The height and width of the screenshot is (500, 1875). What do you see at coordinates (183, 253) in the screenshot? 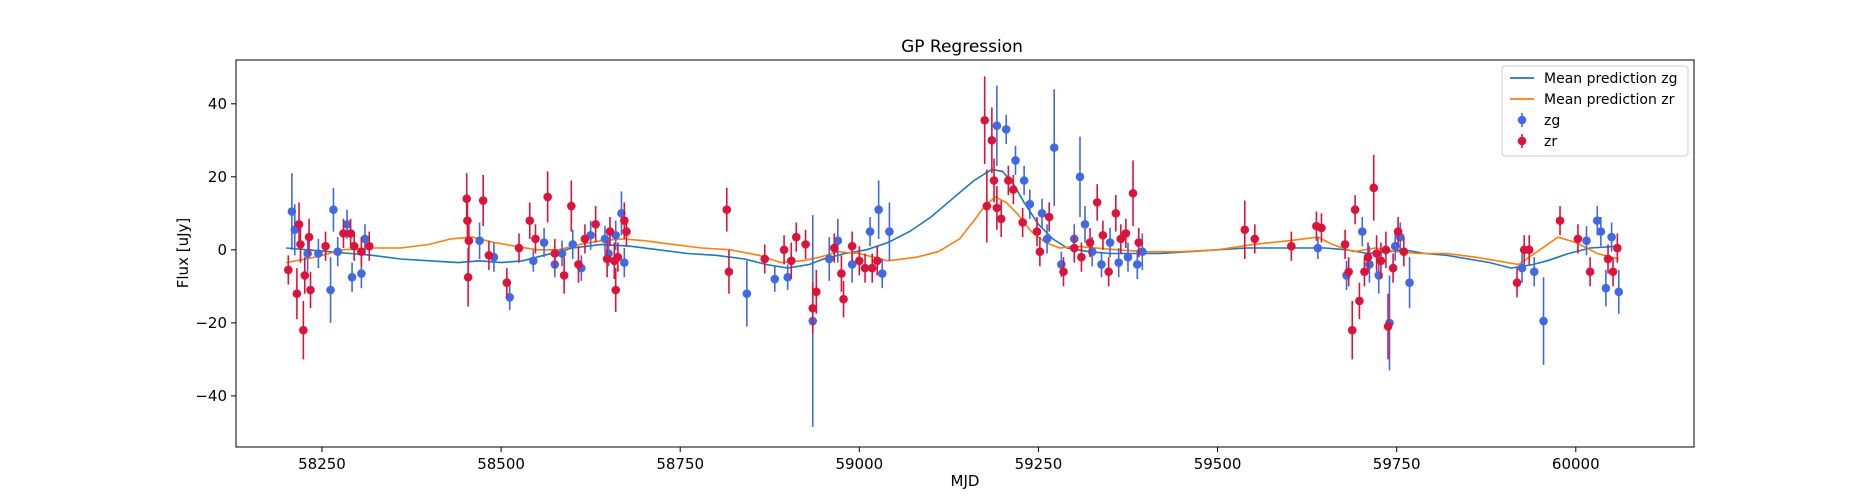
I see `y-axis-label: Flux [uJy]` at bounding box center [183, 253].